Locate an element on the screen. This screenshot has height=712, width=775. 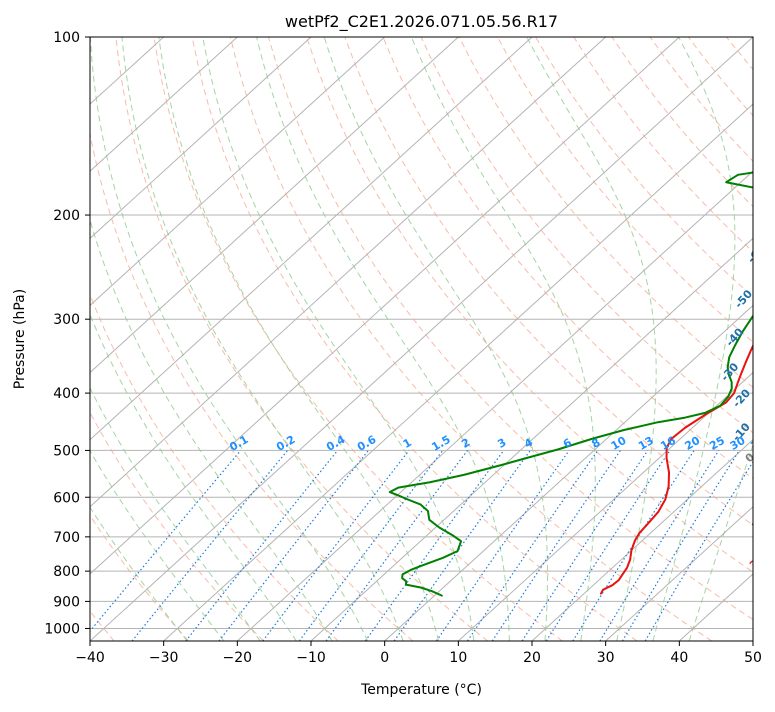
y-tick-label: 800 is located at coordinates (66, 572).